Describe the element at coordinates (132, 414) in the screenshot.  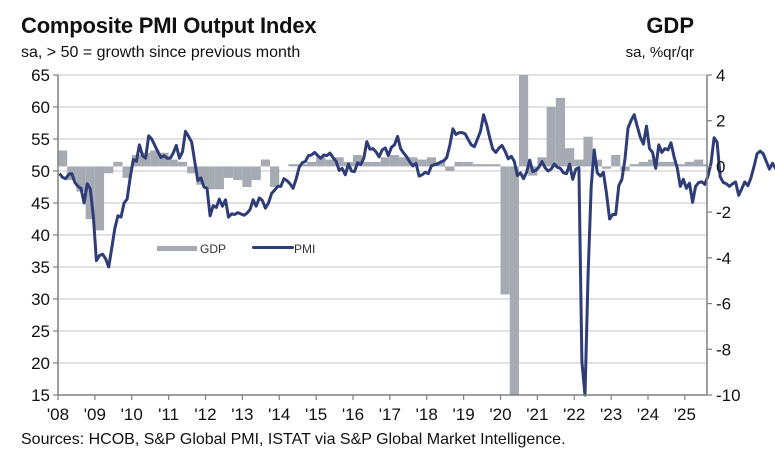
I see `x-tick-label: '10` at that location.